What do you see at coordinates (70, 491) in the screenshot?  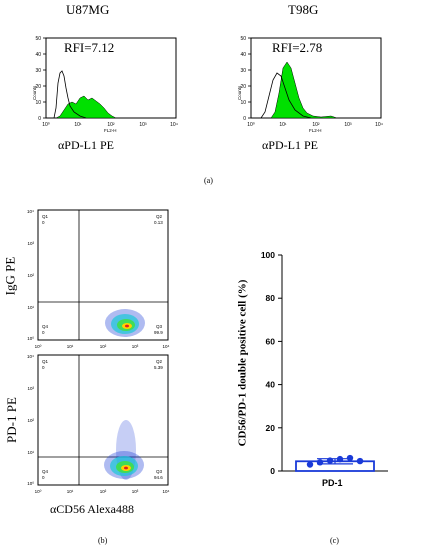 I see `dotplot2-xtick: 10¹` at bounding box center [70, 491].